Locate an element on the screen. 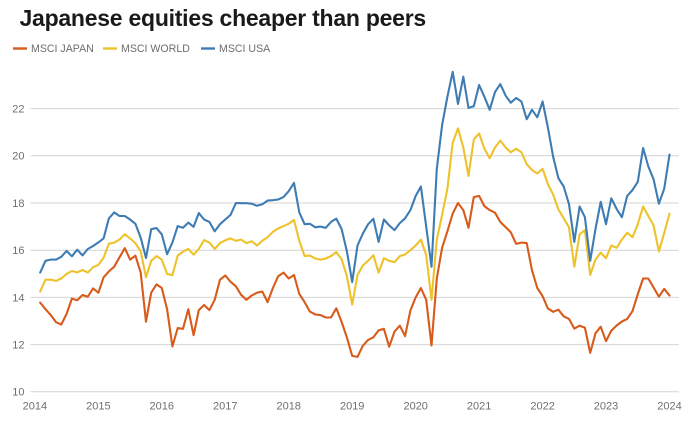 The height and width of the screenshot is (422, 698). svg-text: 2020 is located at coordinates (415, 407).